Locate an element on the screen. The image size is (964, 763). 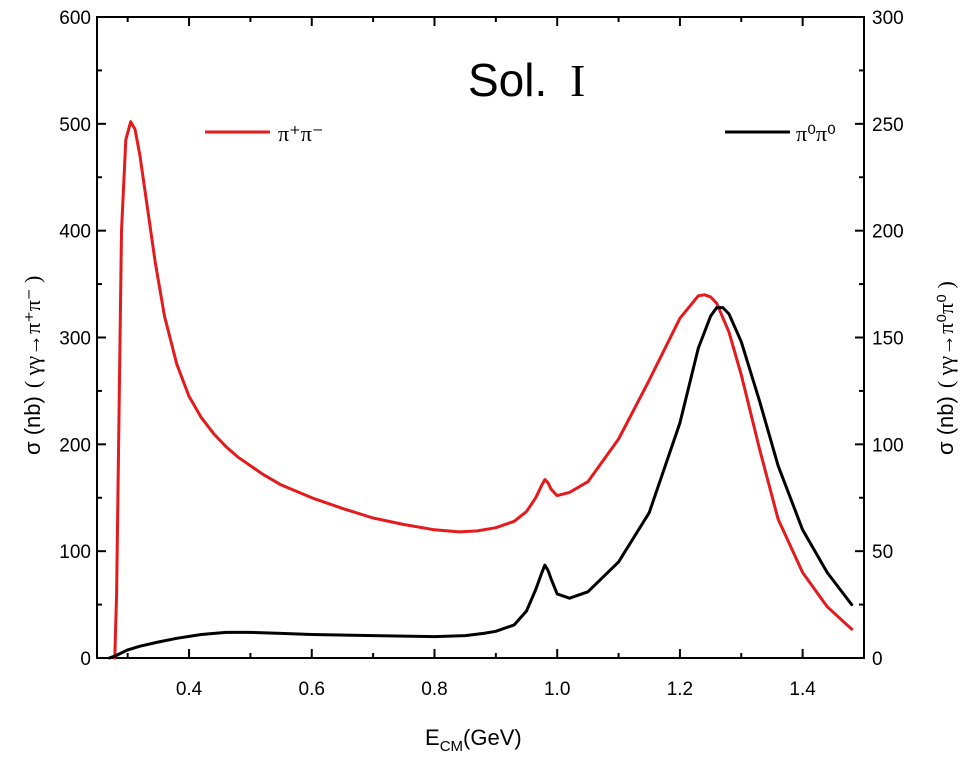
y-left-tick-label: 300 is located at coordinates (75, 339).